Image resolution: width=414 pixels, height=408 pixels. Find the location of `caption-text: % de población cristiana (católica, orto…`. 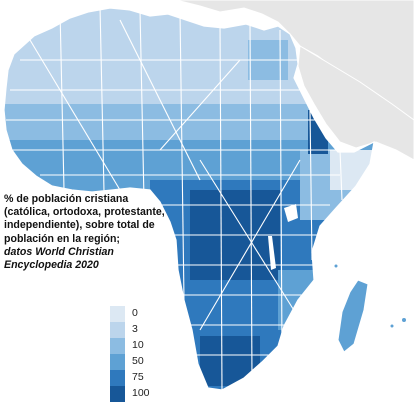

caption-text: % de población cristiana (católica, orto… is located at coordinates (84, 219).